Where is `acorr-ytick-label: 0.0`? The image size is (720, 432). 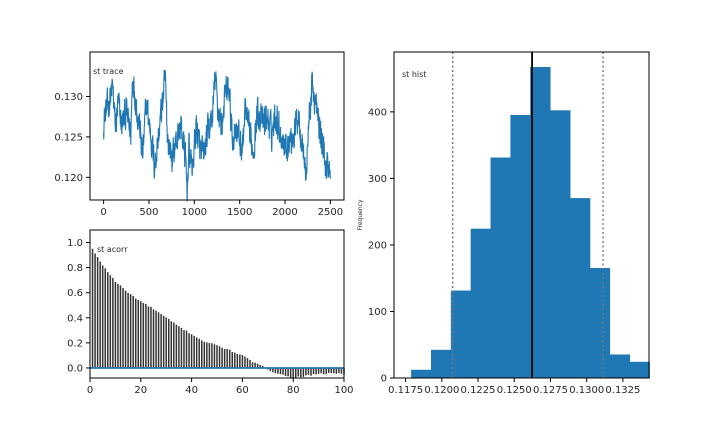 acorr-ytick-label: 0.0 is located at coordinates (75, 368).